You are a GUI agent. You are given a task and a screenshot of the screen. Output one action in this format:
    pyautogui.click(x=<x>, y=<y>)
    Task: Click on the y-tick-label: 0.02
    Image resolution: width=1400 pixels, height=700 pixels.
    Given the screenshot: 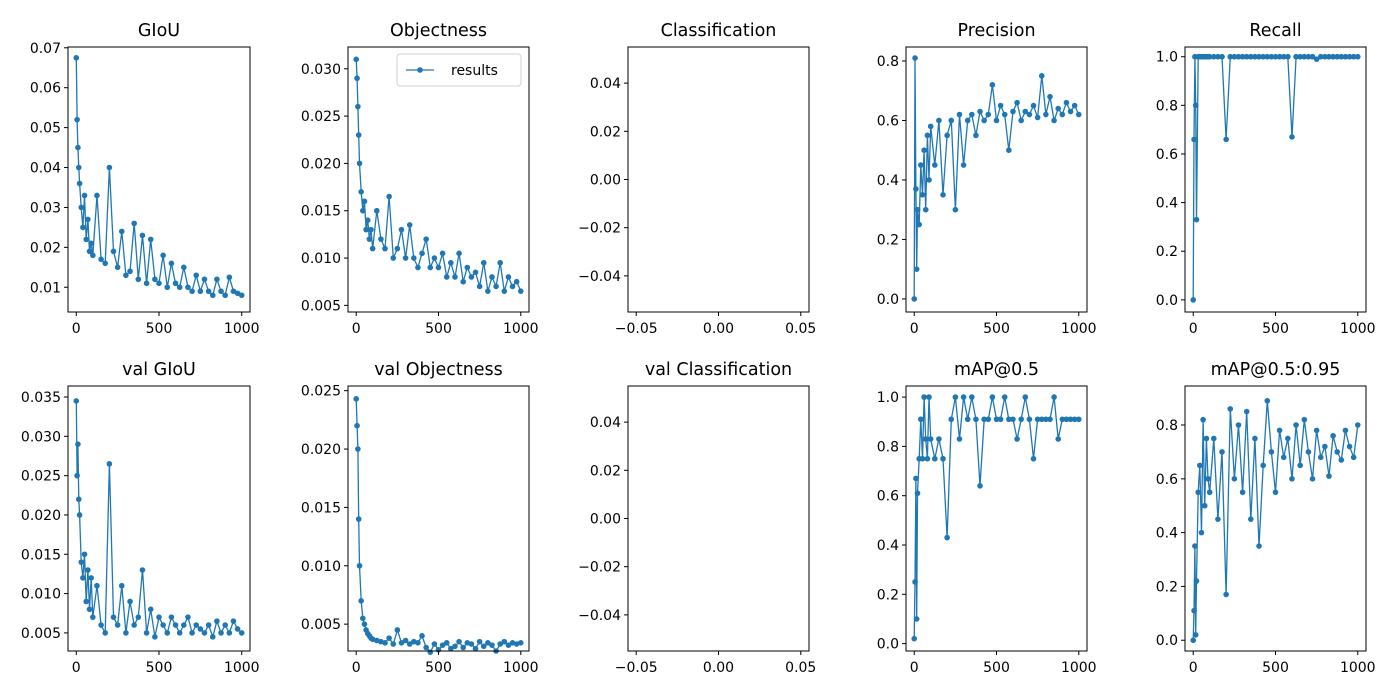 What is the action you would take?
    pyautogui.click(x=605, y=132)
    